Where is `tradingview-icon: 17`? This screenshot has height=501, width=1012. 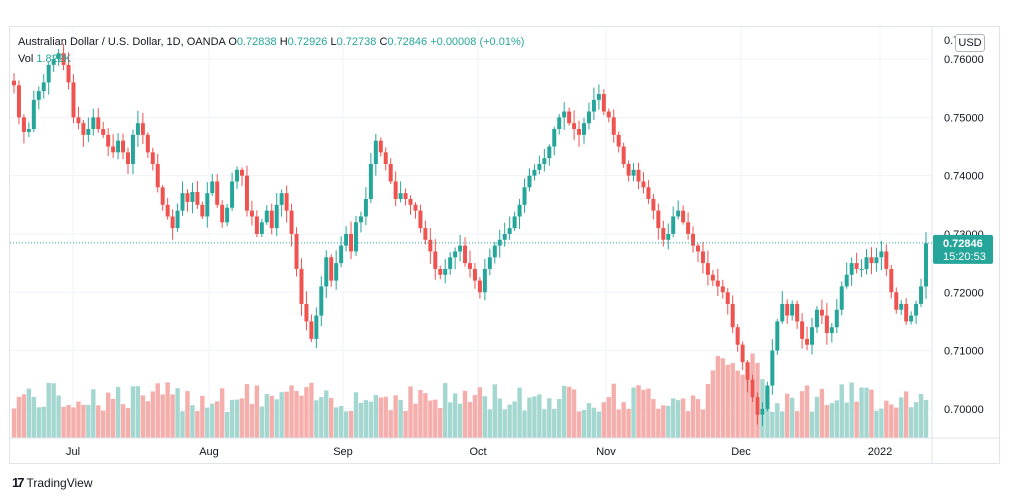
tradingview-icon: 17 is located at coordinates (18, 482).